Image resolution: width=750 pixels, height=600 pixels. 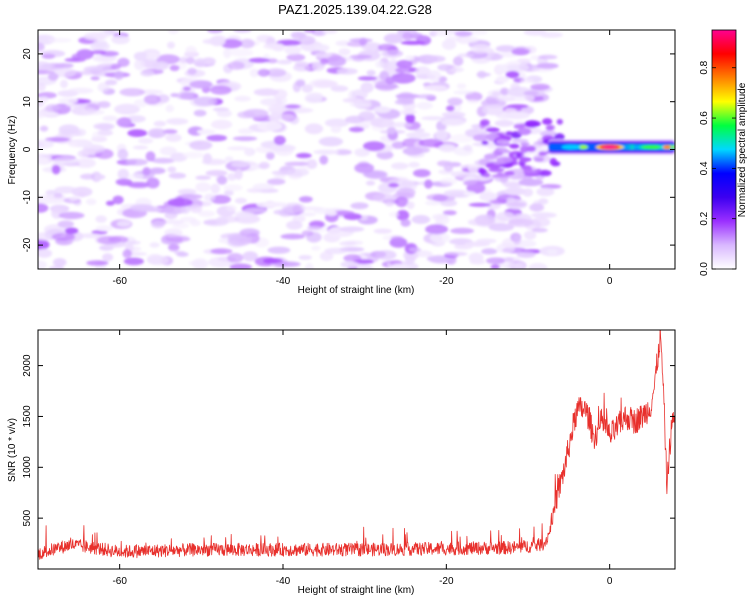 I want to click on snr-x-tick-label: -60, so click(x=119, y=581).